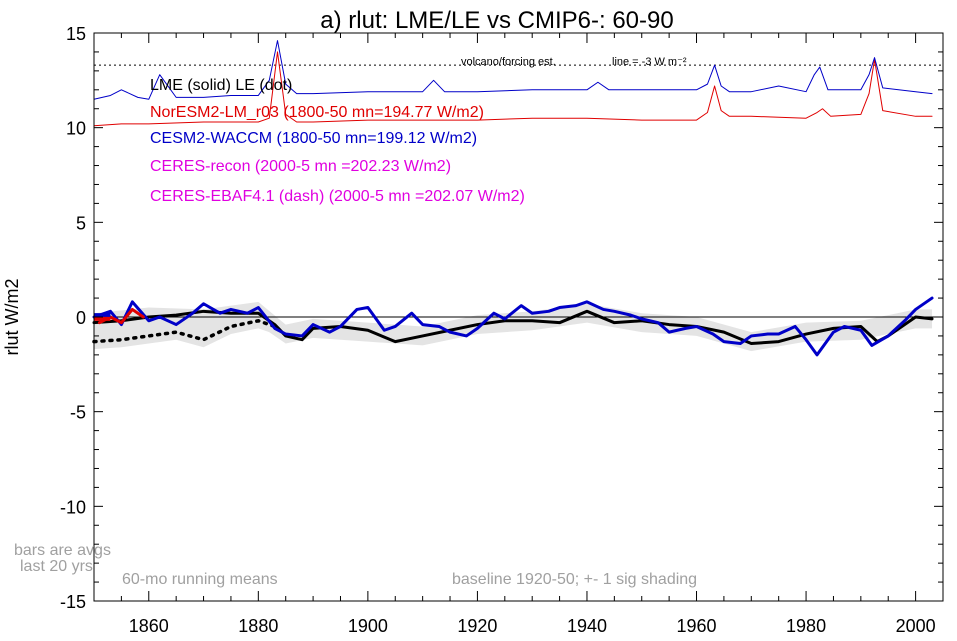 The width and height of the screenshot is (957, 641). I want to click on series-cesm2-forcing-est, so click(513, 70).